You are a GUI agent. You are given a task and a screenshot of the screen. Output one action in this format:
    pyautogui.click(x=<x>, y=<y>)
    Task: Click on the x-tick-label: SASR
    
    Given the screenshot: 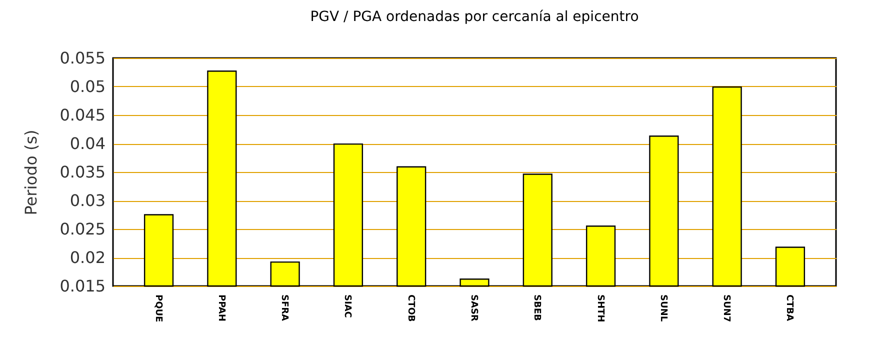 What is the action you would take?
    pyautogui.click(x=473, y=308)
    